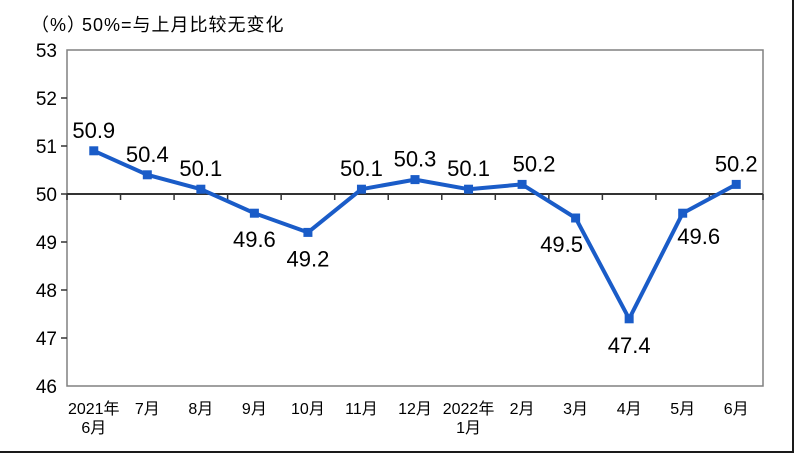  What do you see at coordinates (147, 409) in the screenshot?
I see `x-axis-tick-label: 7月` at bounding box center [147, 409].